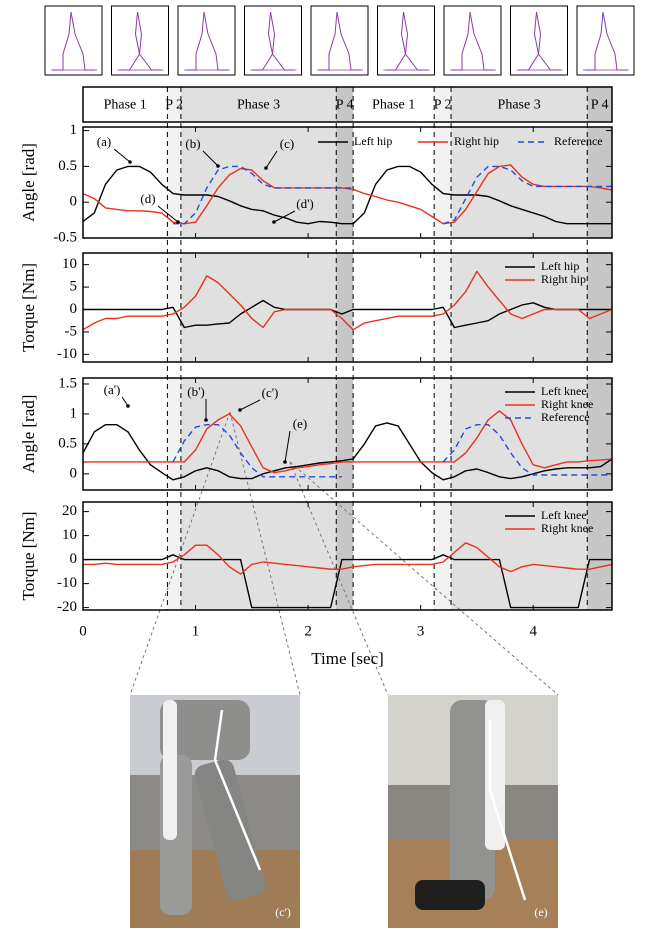 This screenshot has width=651, height=929. I want to click on annotation: (a'), so click(112, 389).